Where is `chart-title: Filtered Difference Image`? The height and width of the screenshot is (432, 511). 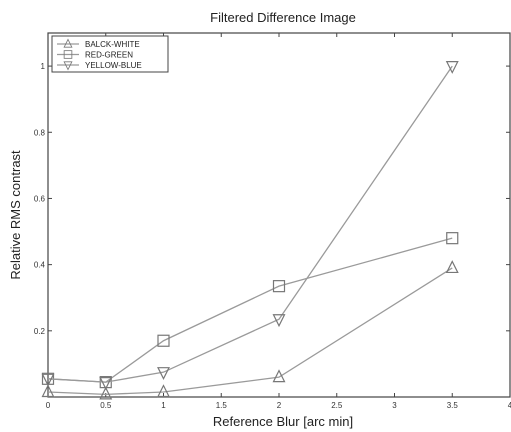 chart-title: Filtered Difference Image is located at coordinates (283, 17).